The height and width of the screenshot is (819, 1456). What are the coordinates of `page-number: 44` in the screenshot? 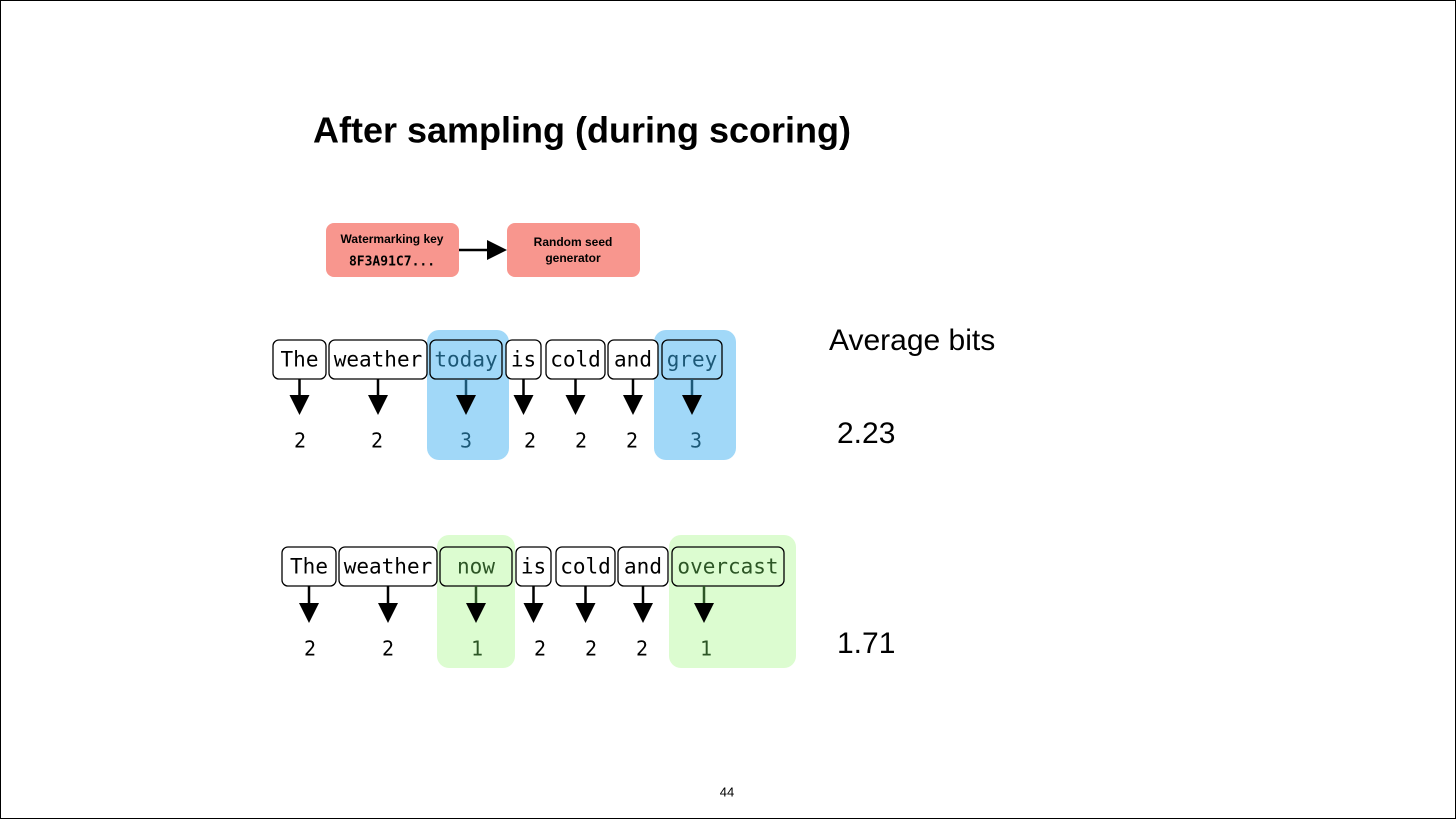 It's located at (727, 791).